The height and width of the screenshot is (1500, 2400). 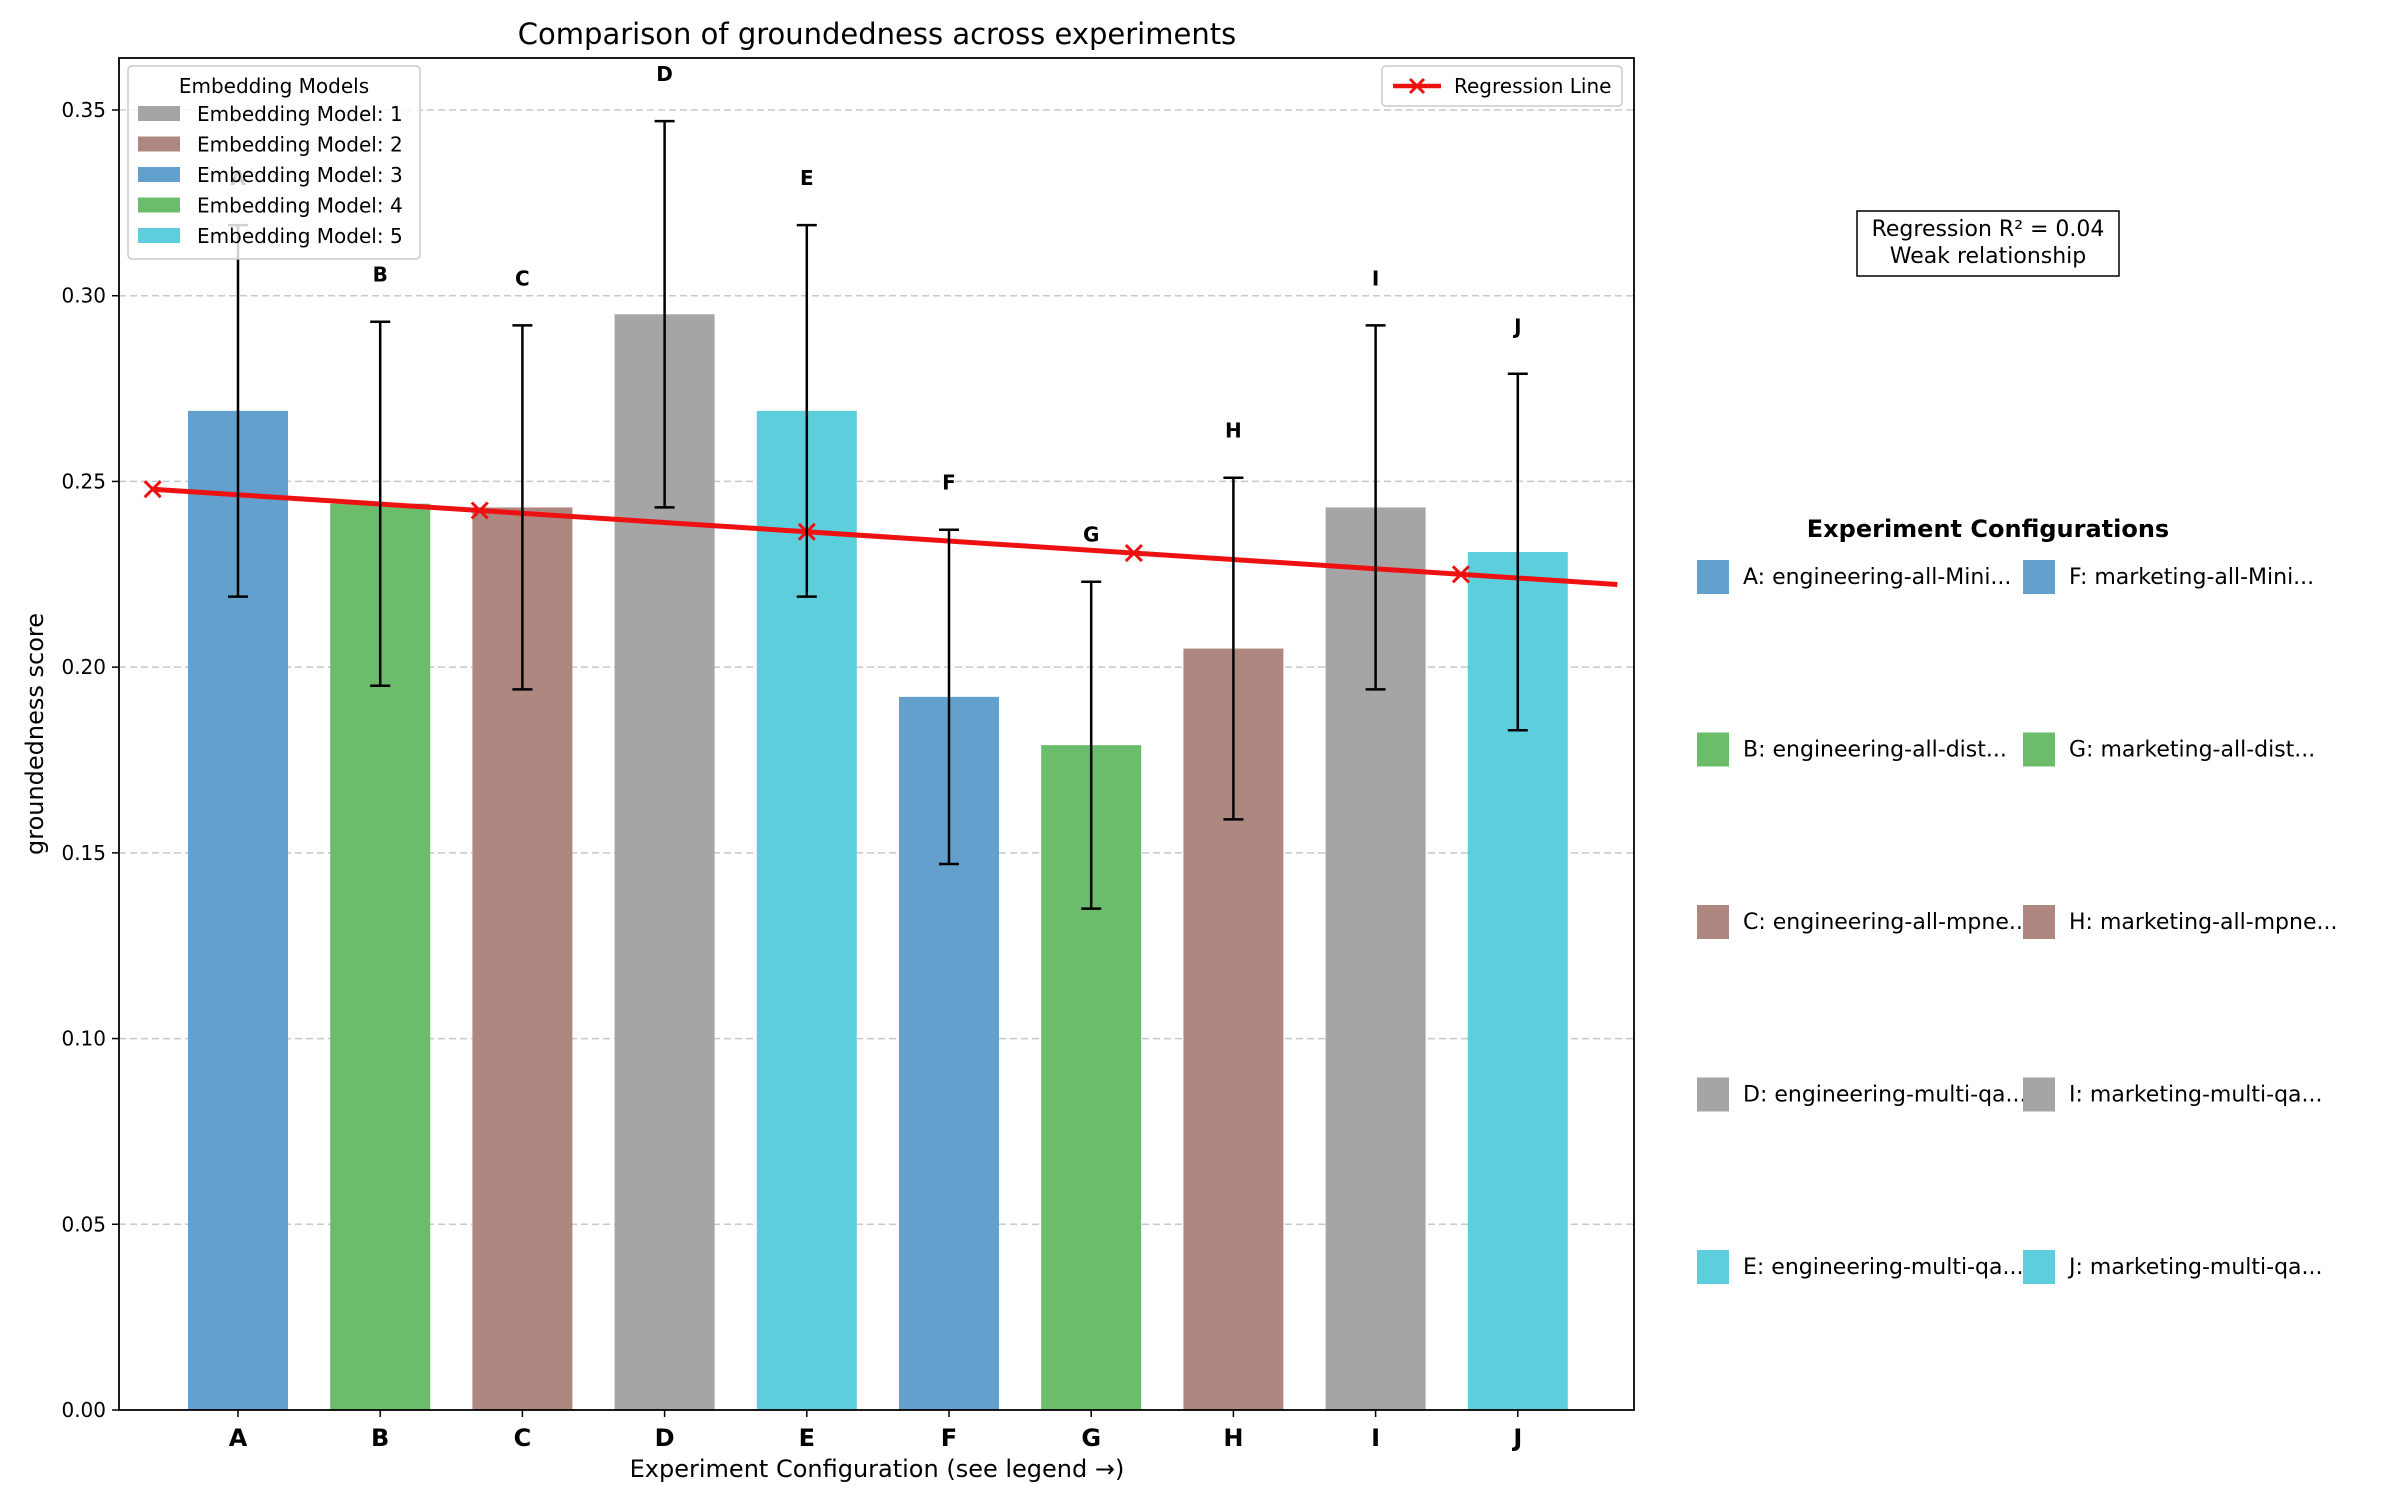 I want to click on x-tick-label: I, so click(x=1375, y=1438).